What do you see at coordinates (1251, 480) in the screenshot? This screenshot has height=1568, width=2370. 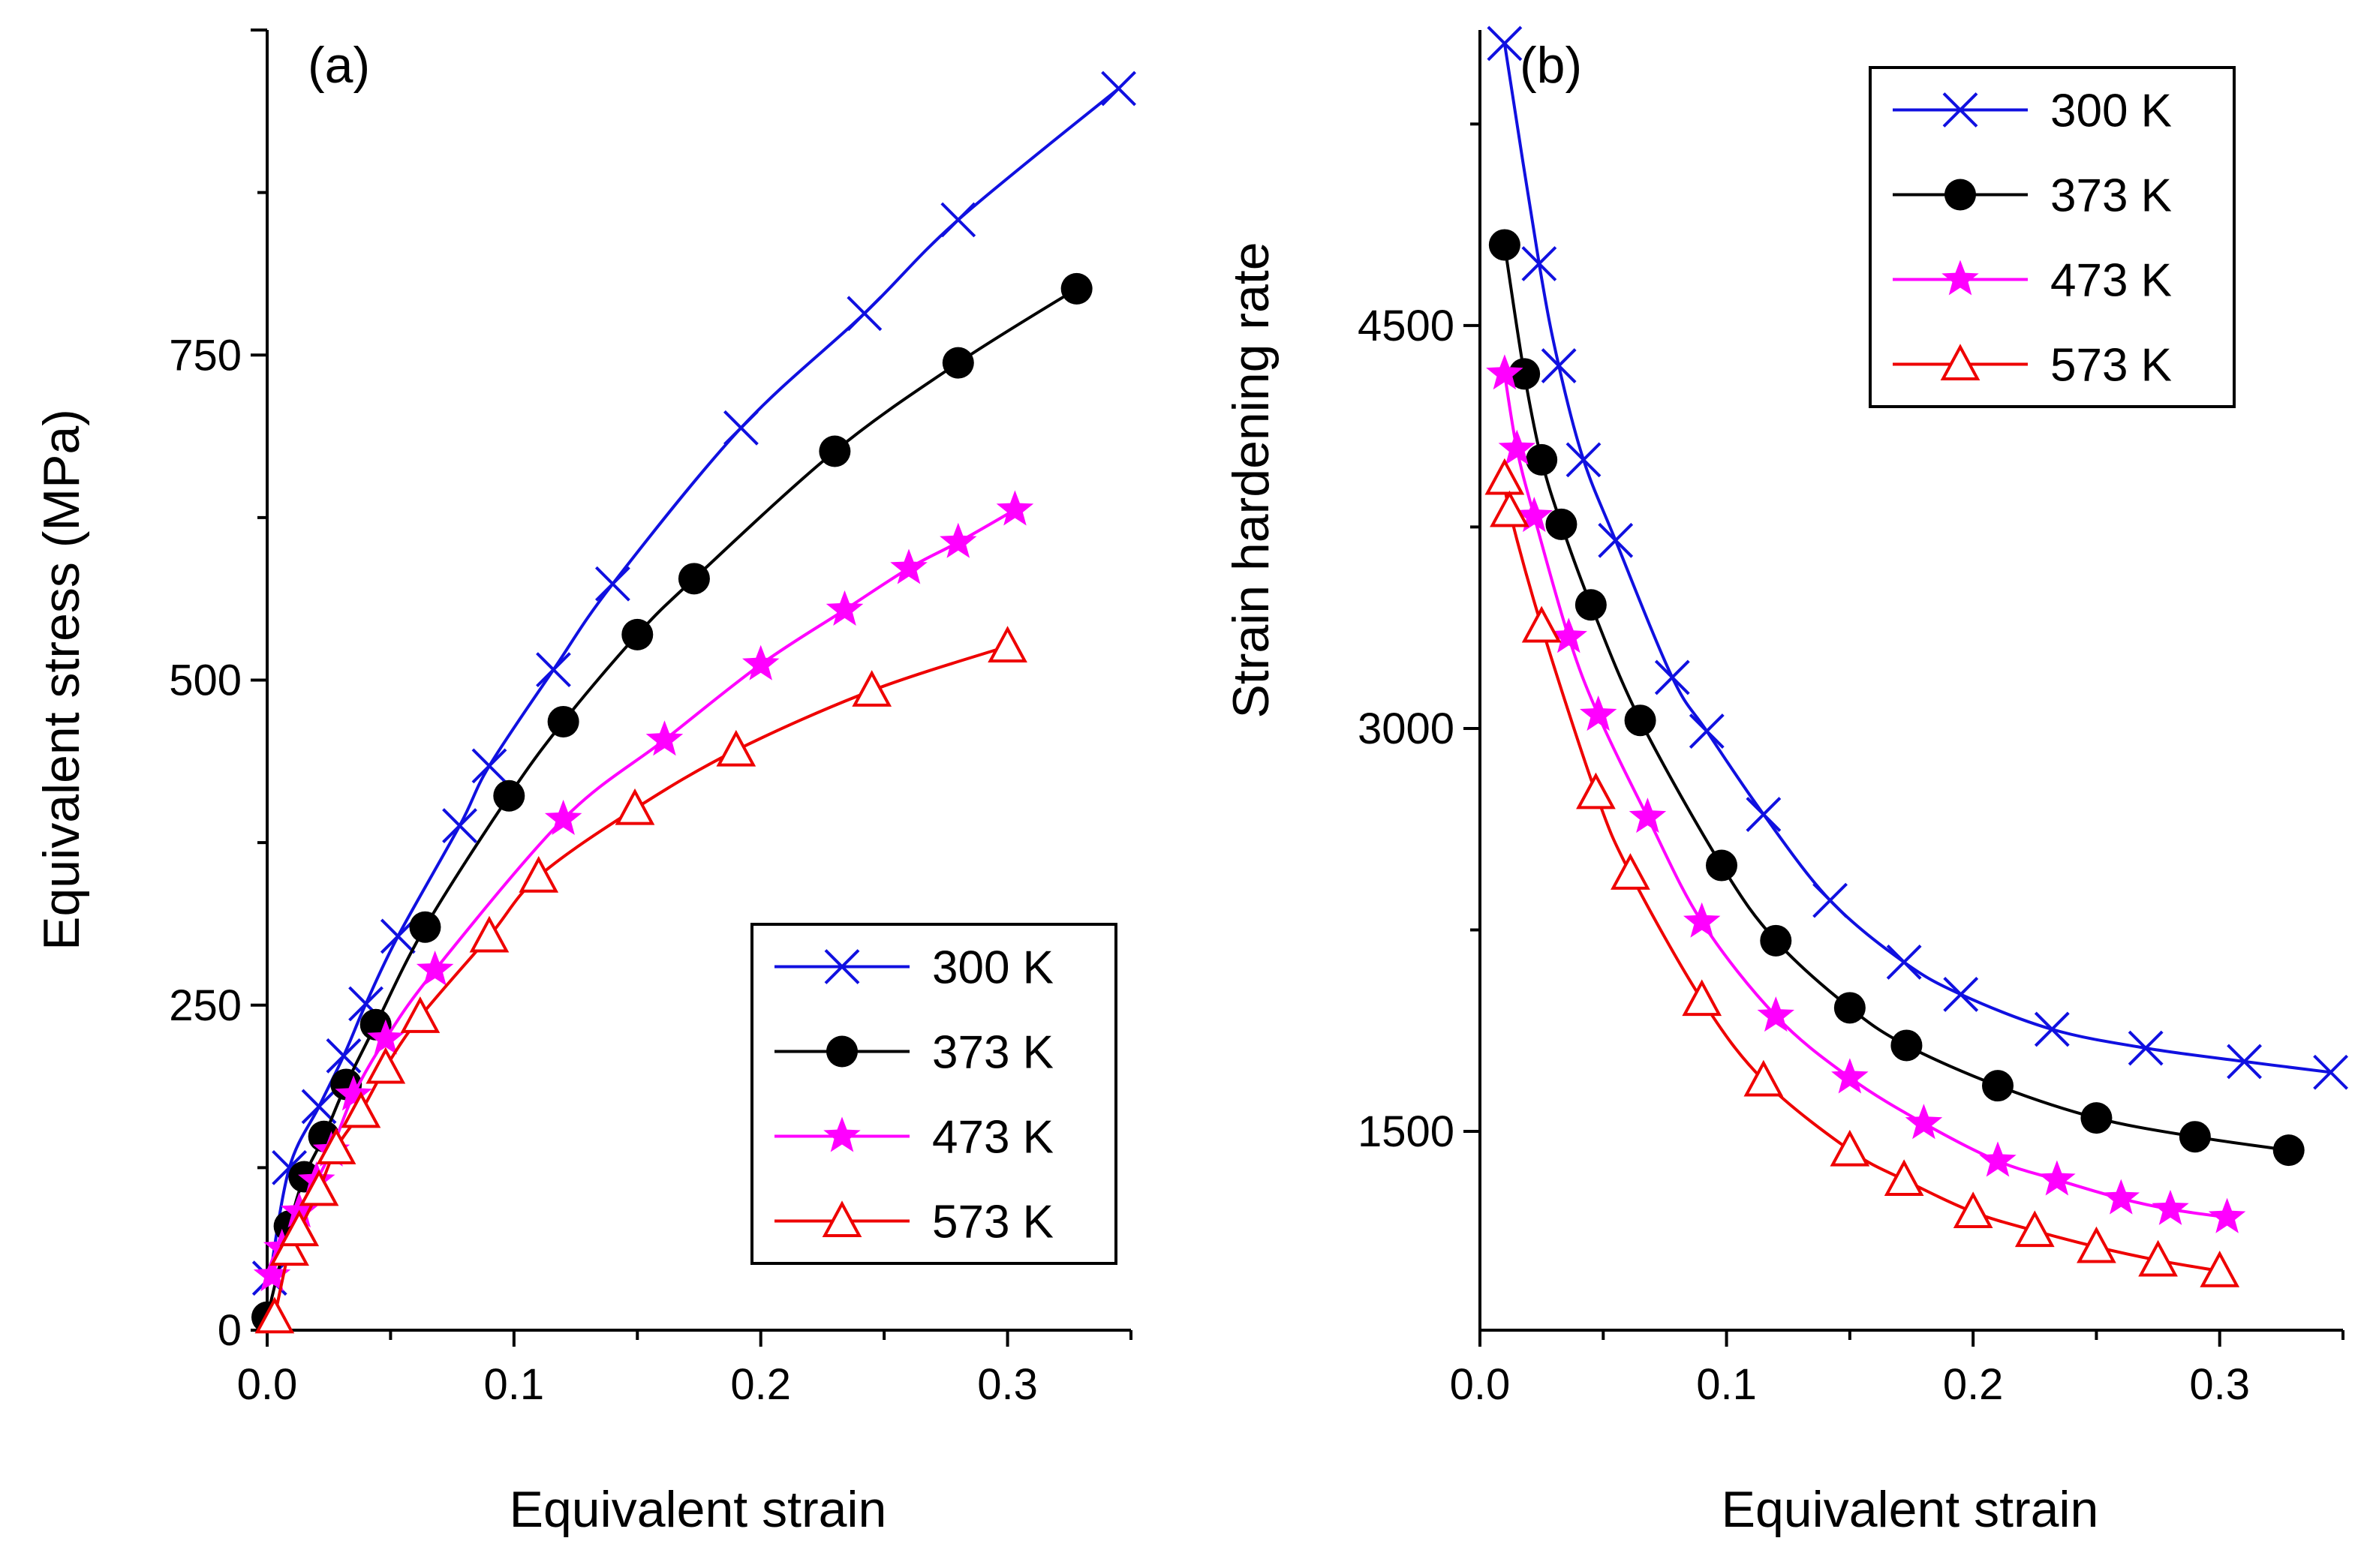 I see `y-axis-label: Strain hardening rate` at bounding box center [1251, 480].